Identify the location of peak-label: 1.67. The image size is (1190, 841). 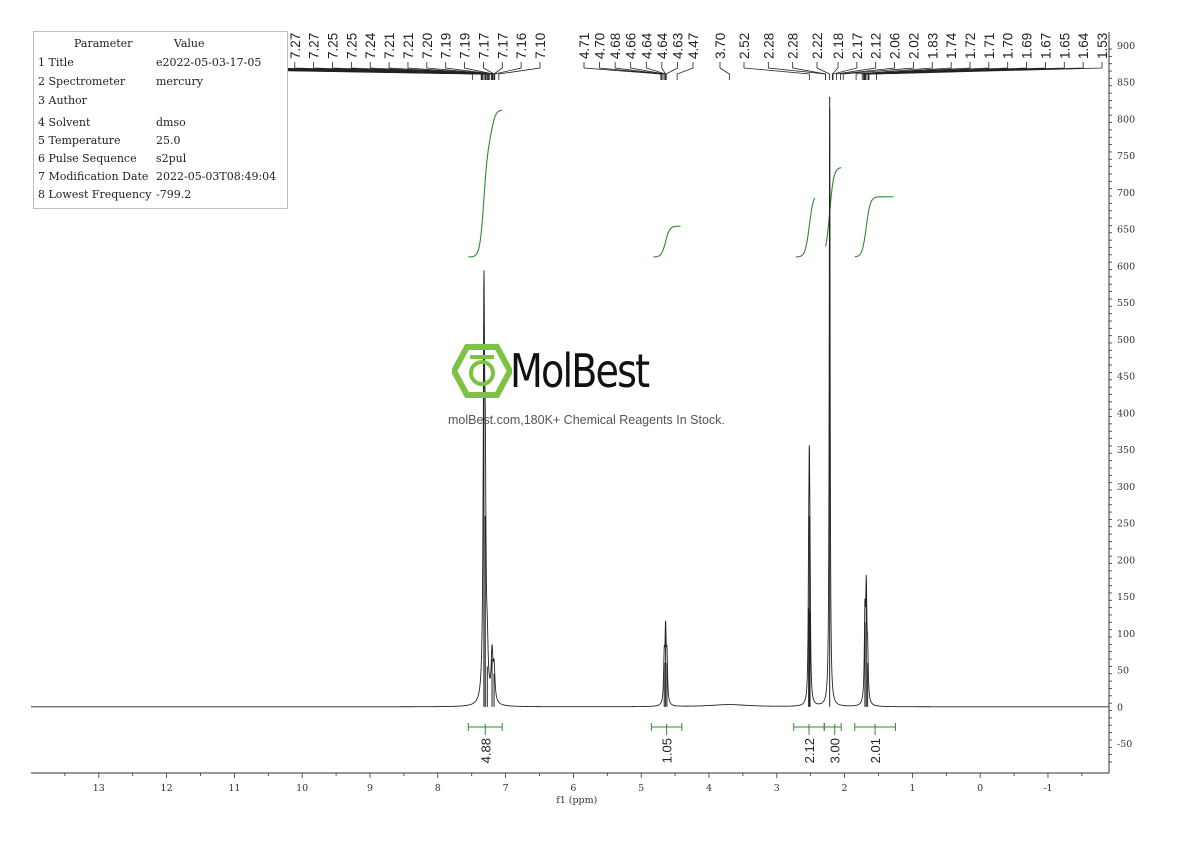
(1045, 46).